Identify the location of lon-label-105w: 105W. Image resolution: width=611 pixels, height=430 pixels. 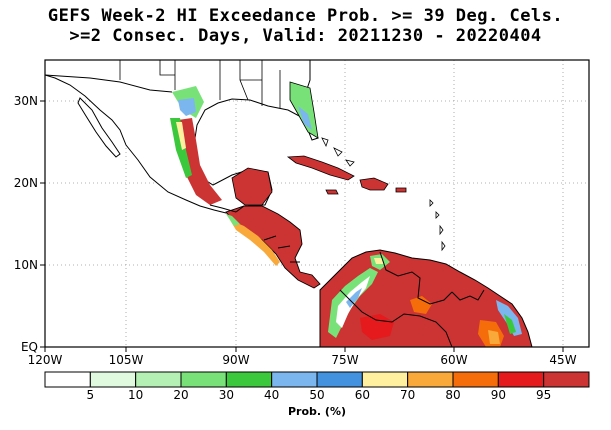
(126, 360).